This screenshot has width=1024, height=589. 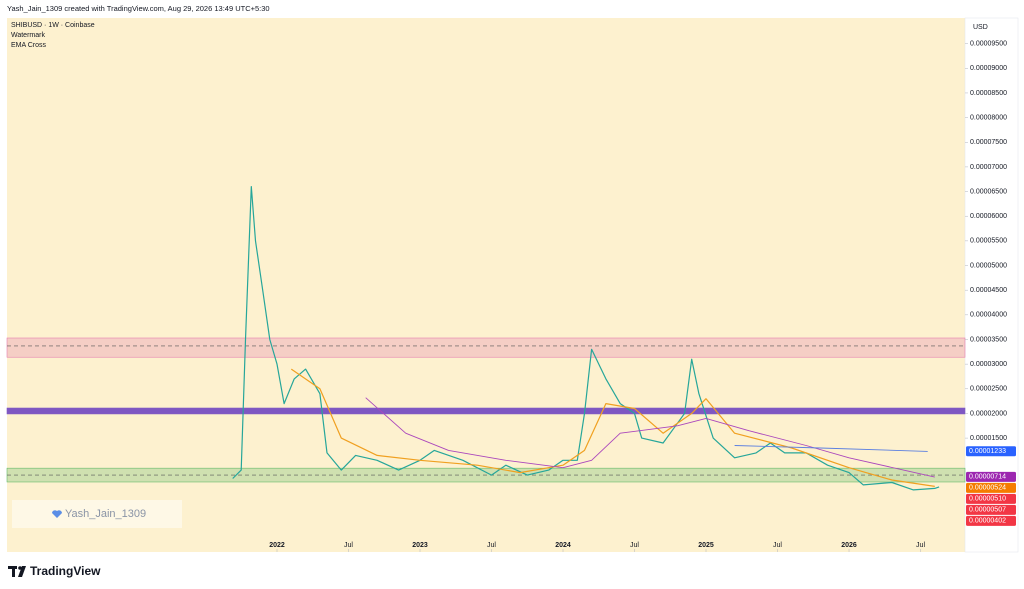 What do you see at coordinates (988, 315) in the screenshot?
I see `y-tick-label: 0.00004000` at bounding box center [988, 315].